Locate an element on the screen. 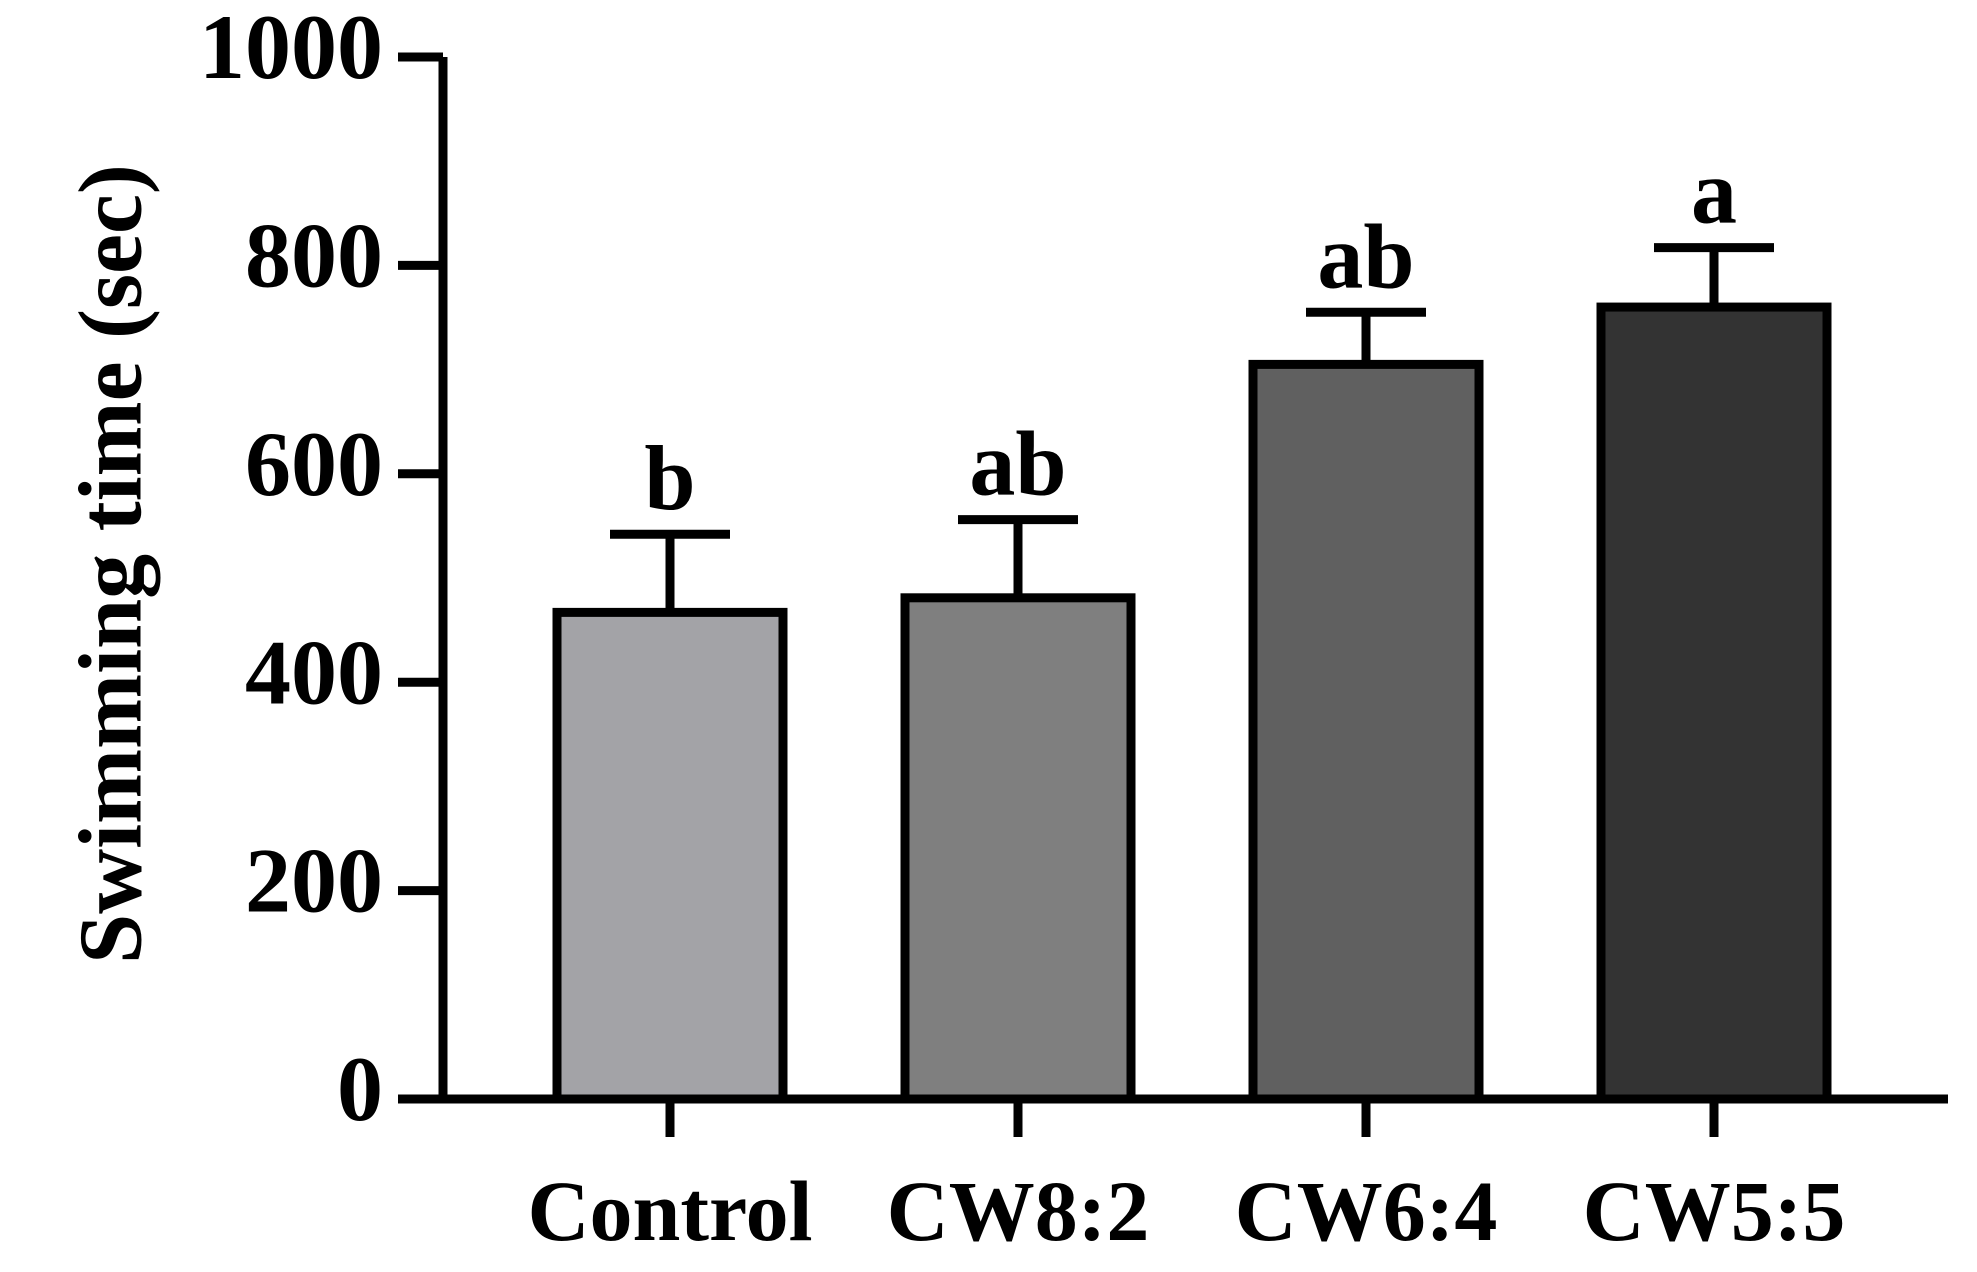  x-tick-label-cw6-4: CW6:4 is located at coordinates (1366, 1211).